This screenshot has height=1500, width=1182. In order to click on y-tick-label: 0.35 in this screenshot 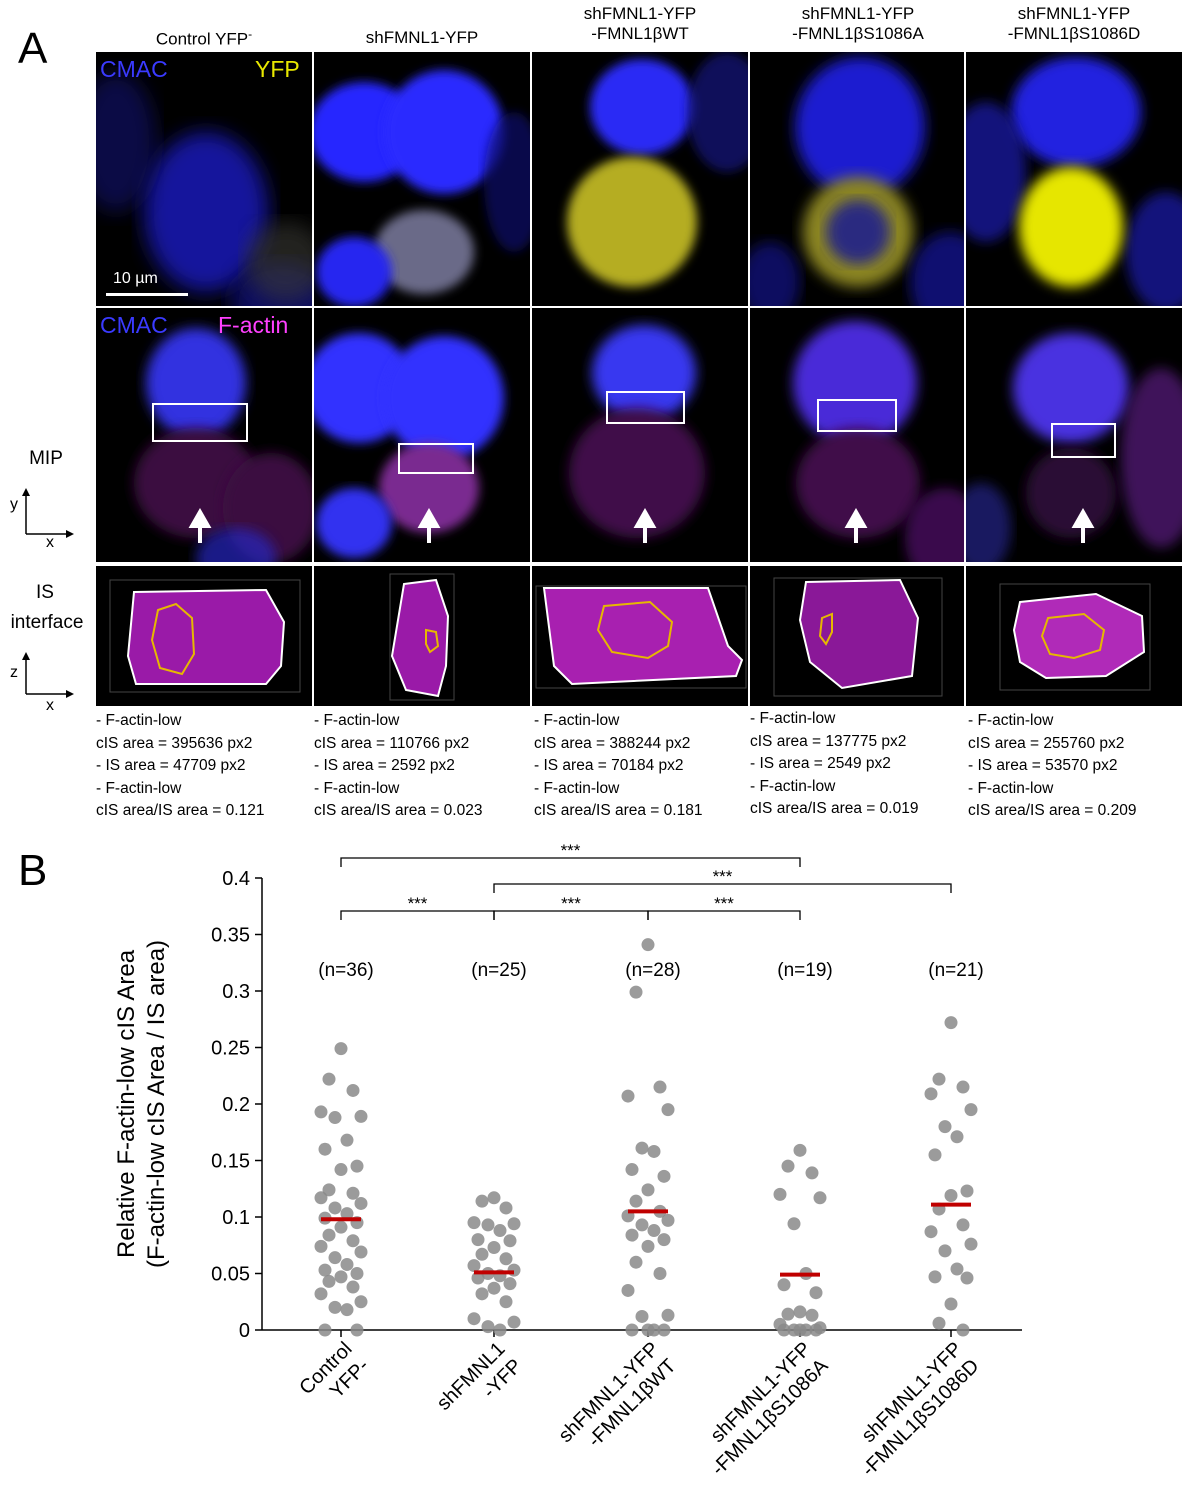, I will do `click(230, 936)`.